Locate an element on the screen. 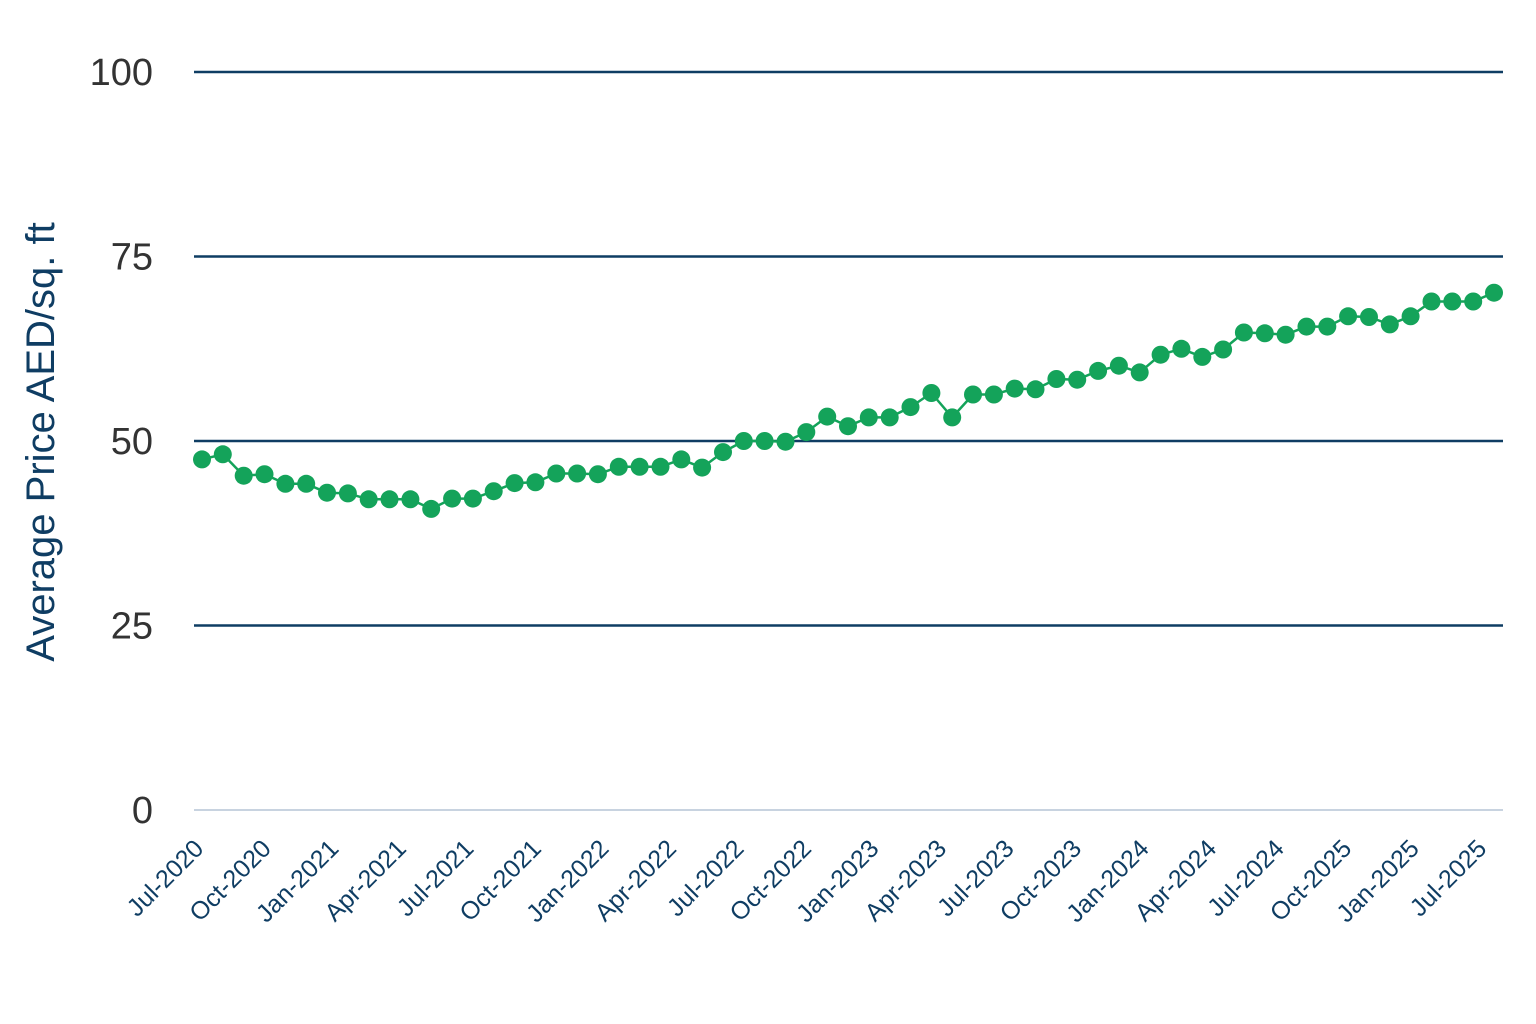 This screenshot has height=1024, width=1536. y-tick-label: 50 is located at coordinates (132, 442).